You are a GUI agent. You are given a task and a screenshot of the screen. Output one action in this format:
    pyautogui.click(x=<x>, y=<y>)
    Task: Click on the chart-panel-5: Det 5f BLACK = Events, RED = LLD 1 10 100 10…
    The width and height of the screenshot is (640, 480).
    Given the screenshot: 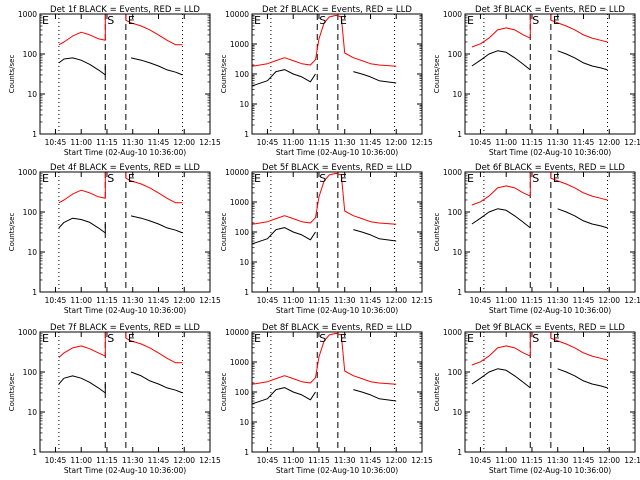 What is the action you would take?
    pyautogui.click(x=326, y=239)
    